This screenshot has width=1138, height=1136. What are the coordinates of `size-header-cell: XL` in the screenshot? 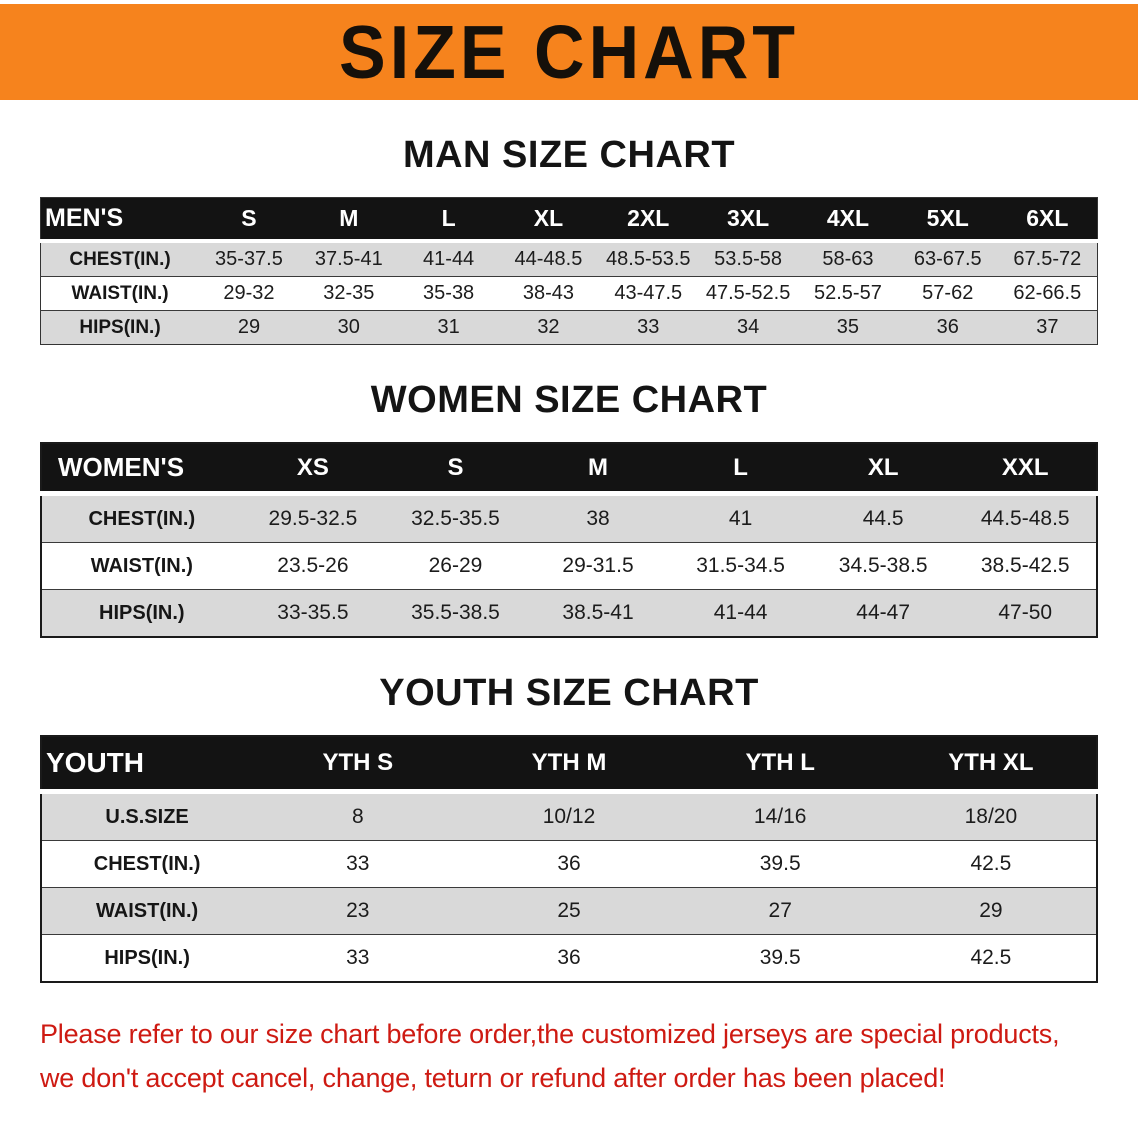 It's located at (883, 469).